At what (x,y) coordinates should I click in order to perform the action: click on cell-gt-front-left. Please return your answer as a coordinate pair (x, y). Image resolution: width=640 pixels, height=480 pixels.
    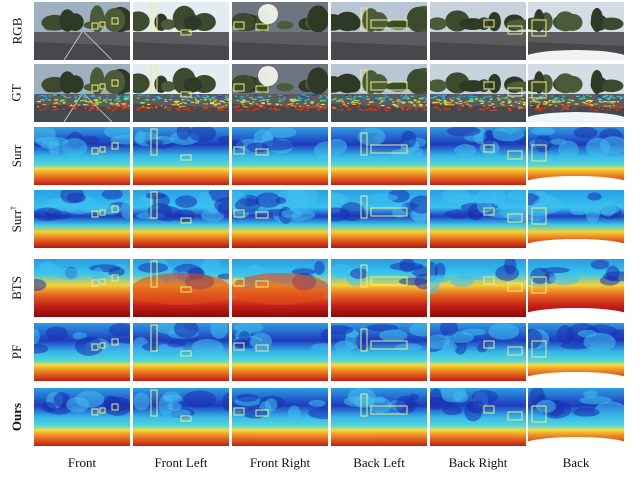
    Looking at the image, I should click on (181, 93).